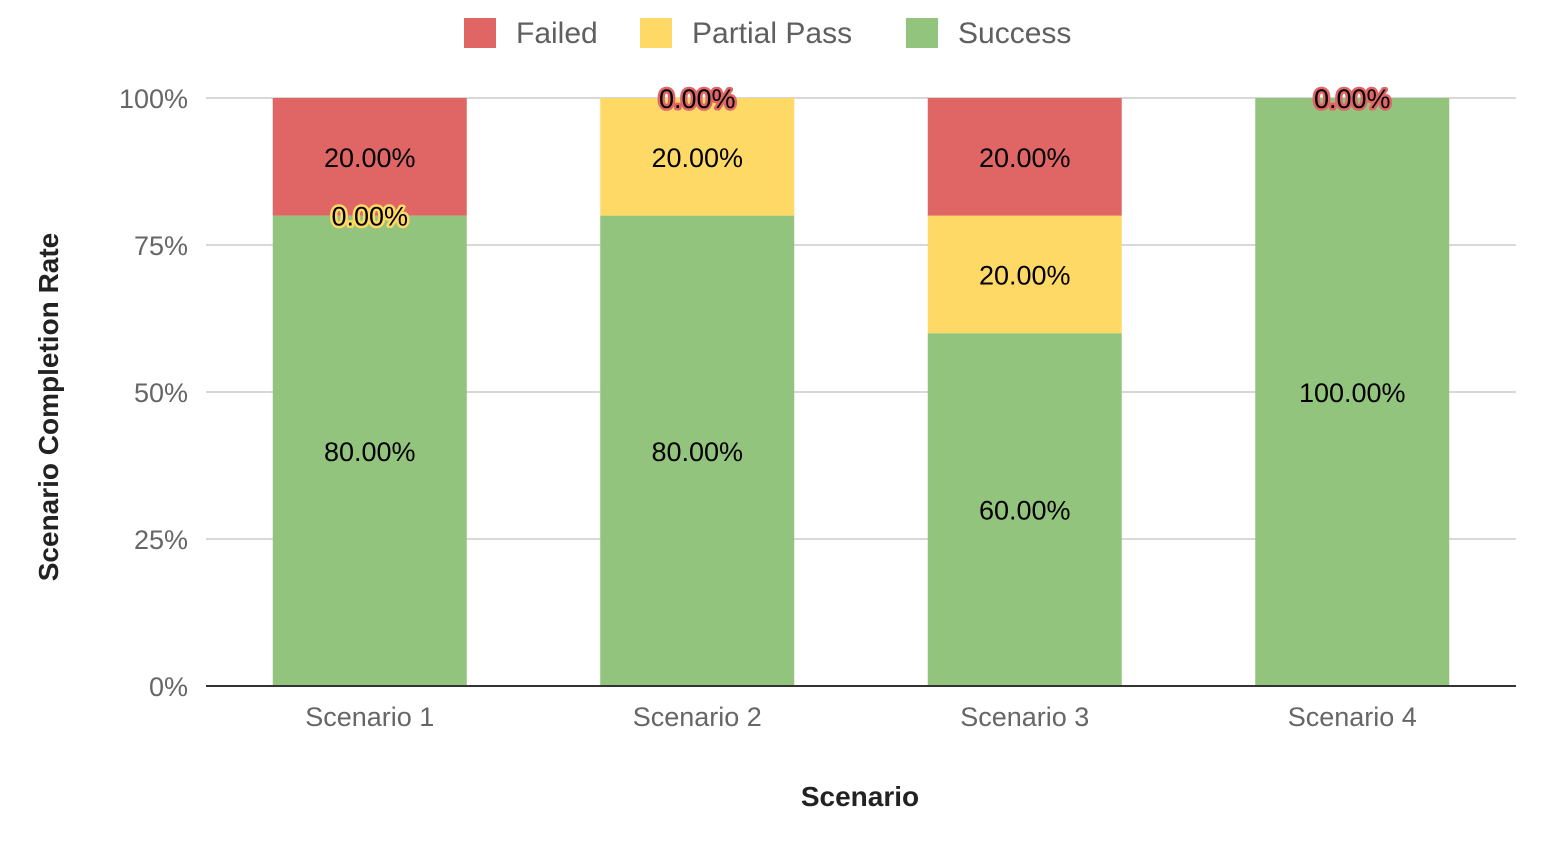  I want to click on y-tick-label: 50%, so click(161, 393).